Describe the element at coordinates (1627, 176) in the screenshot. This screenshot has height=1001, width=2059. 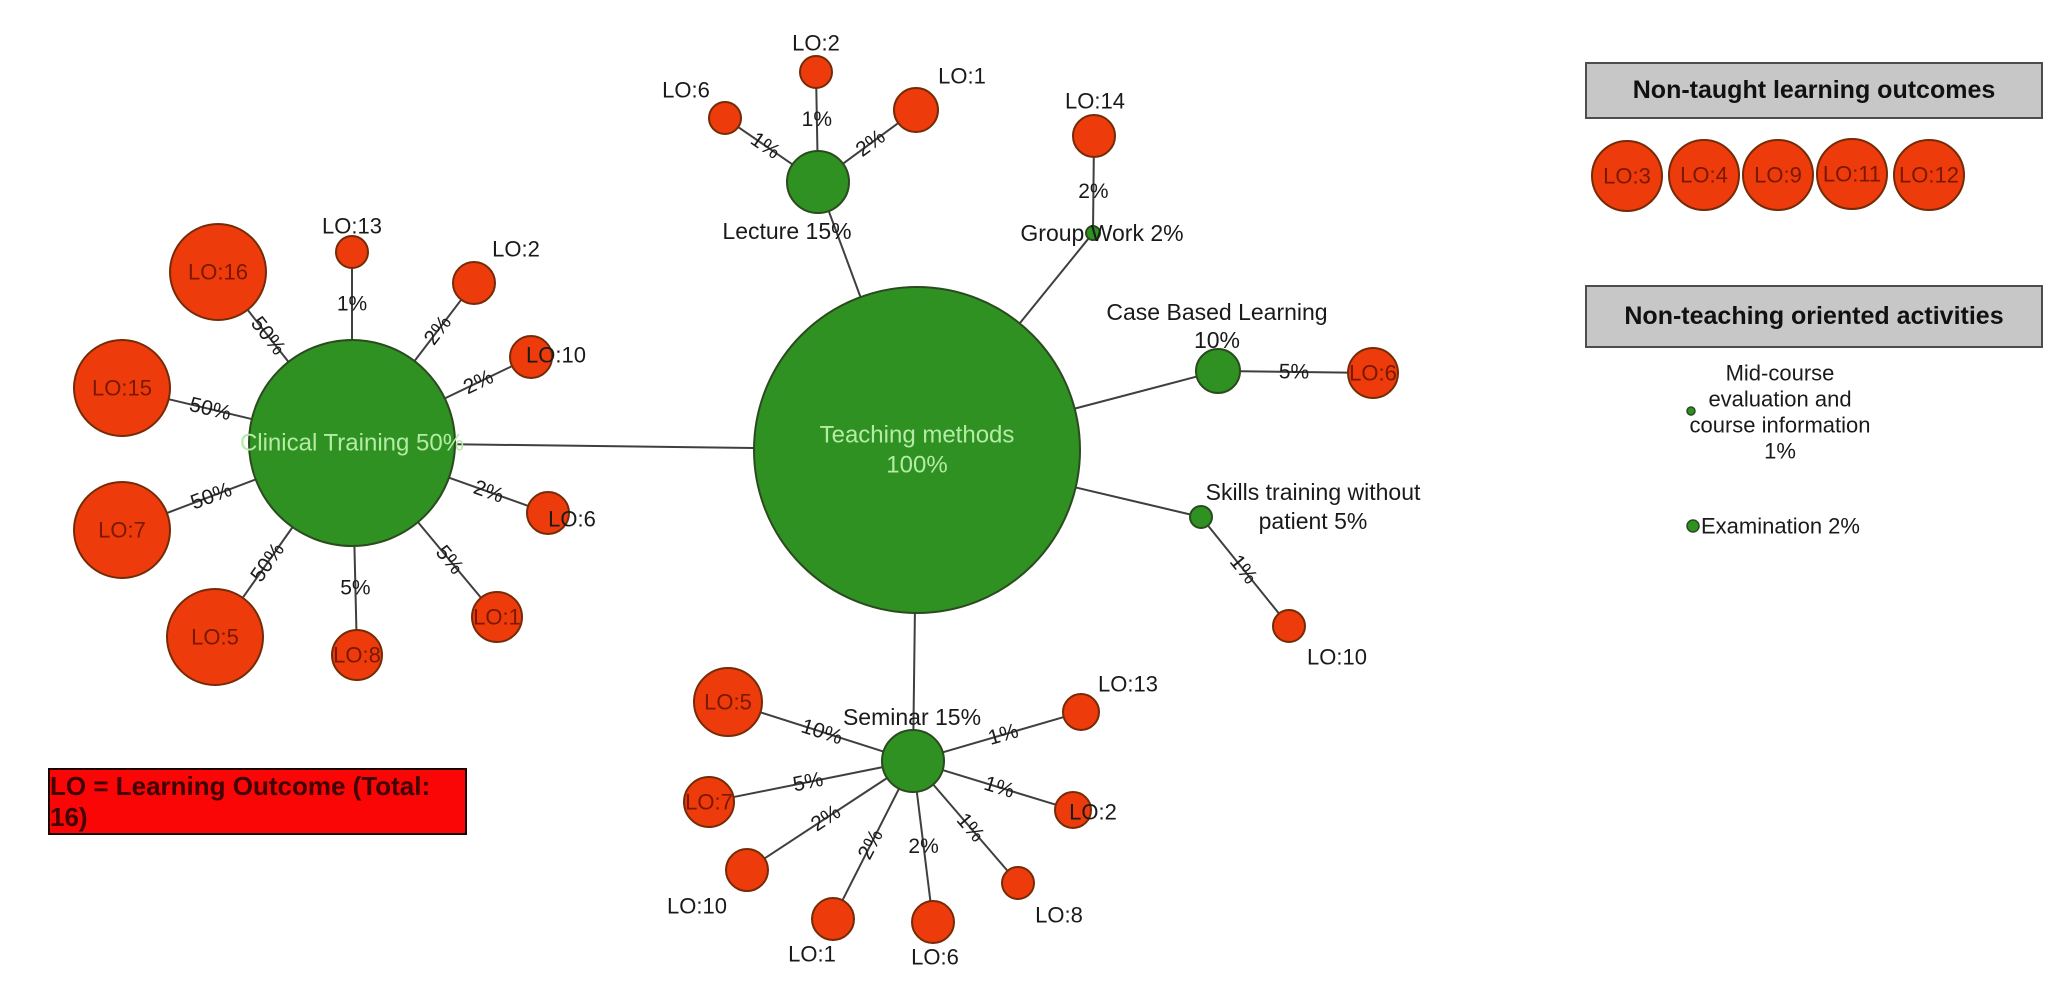
I see `diagram-label: LO:3` at that location.